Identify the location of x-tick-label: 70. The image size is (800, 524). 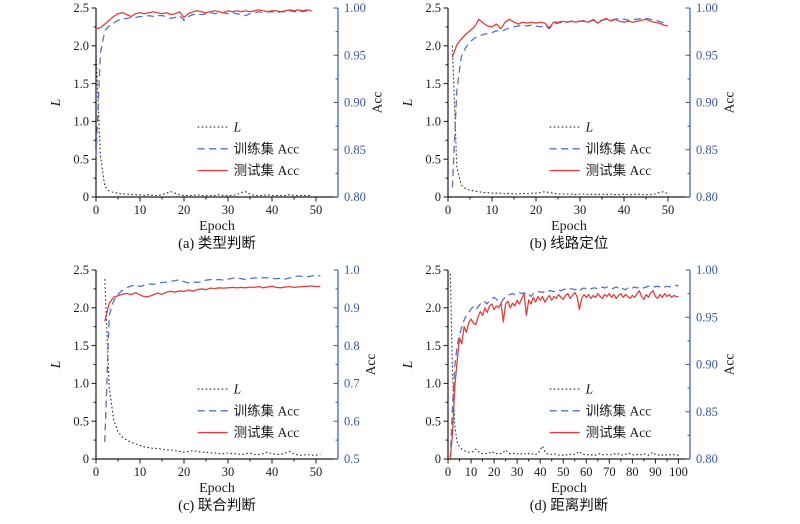
(609, 472).